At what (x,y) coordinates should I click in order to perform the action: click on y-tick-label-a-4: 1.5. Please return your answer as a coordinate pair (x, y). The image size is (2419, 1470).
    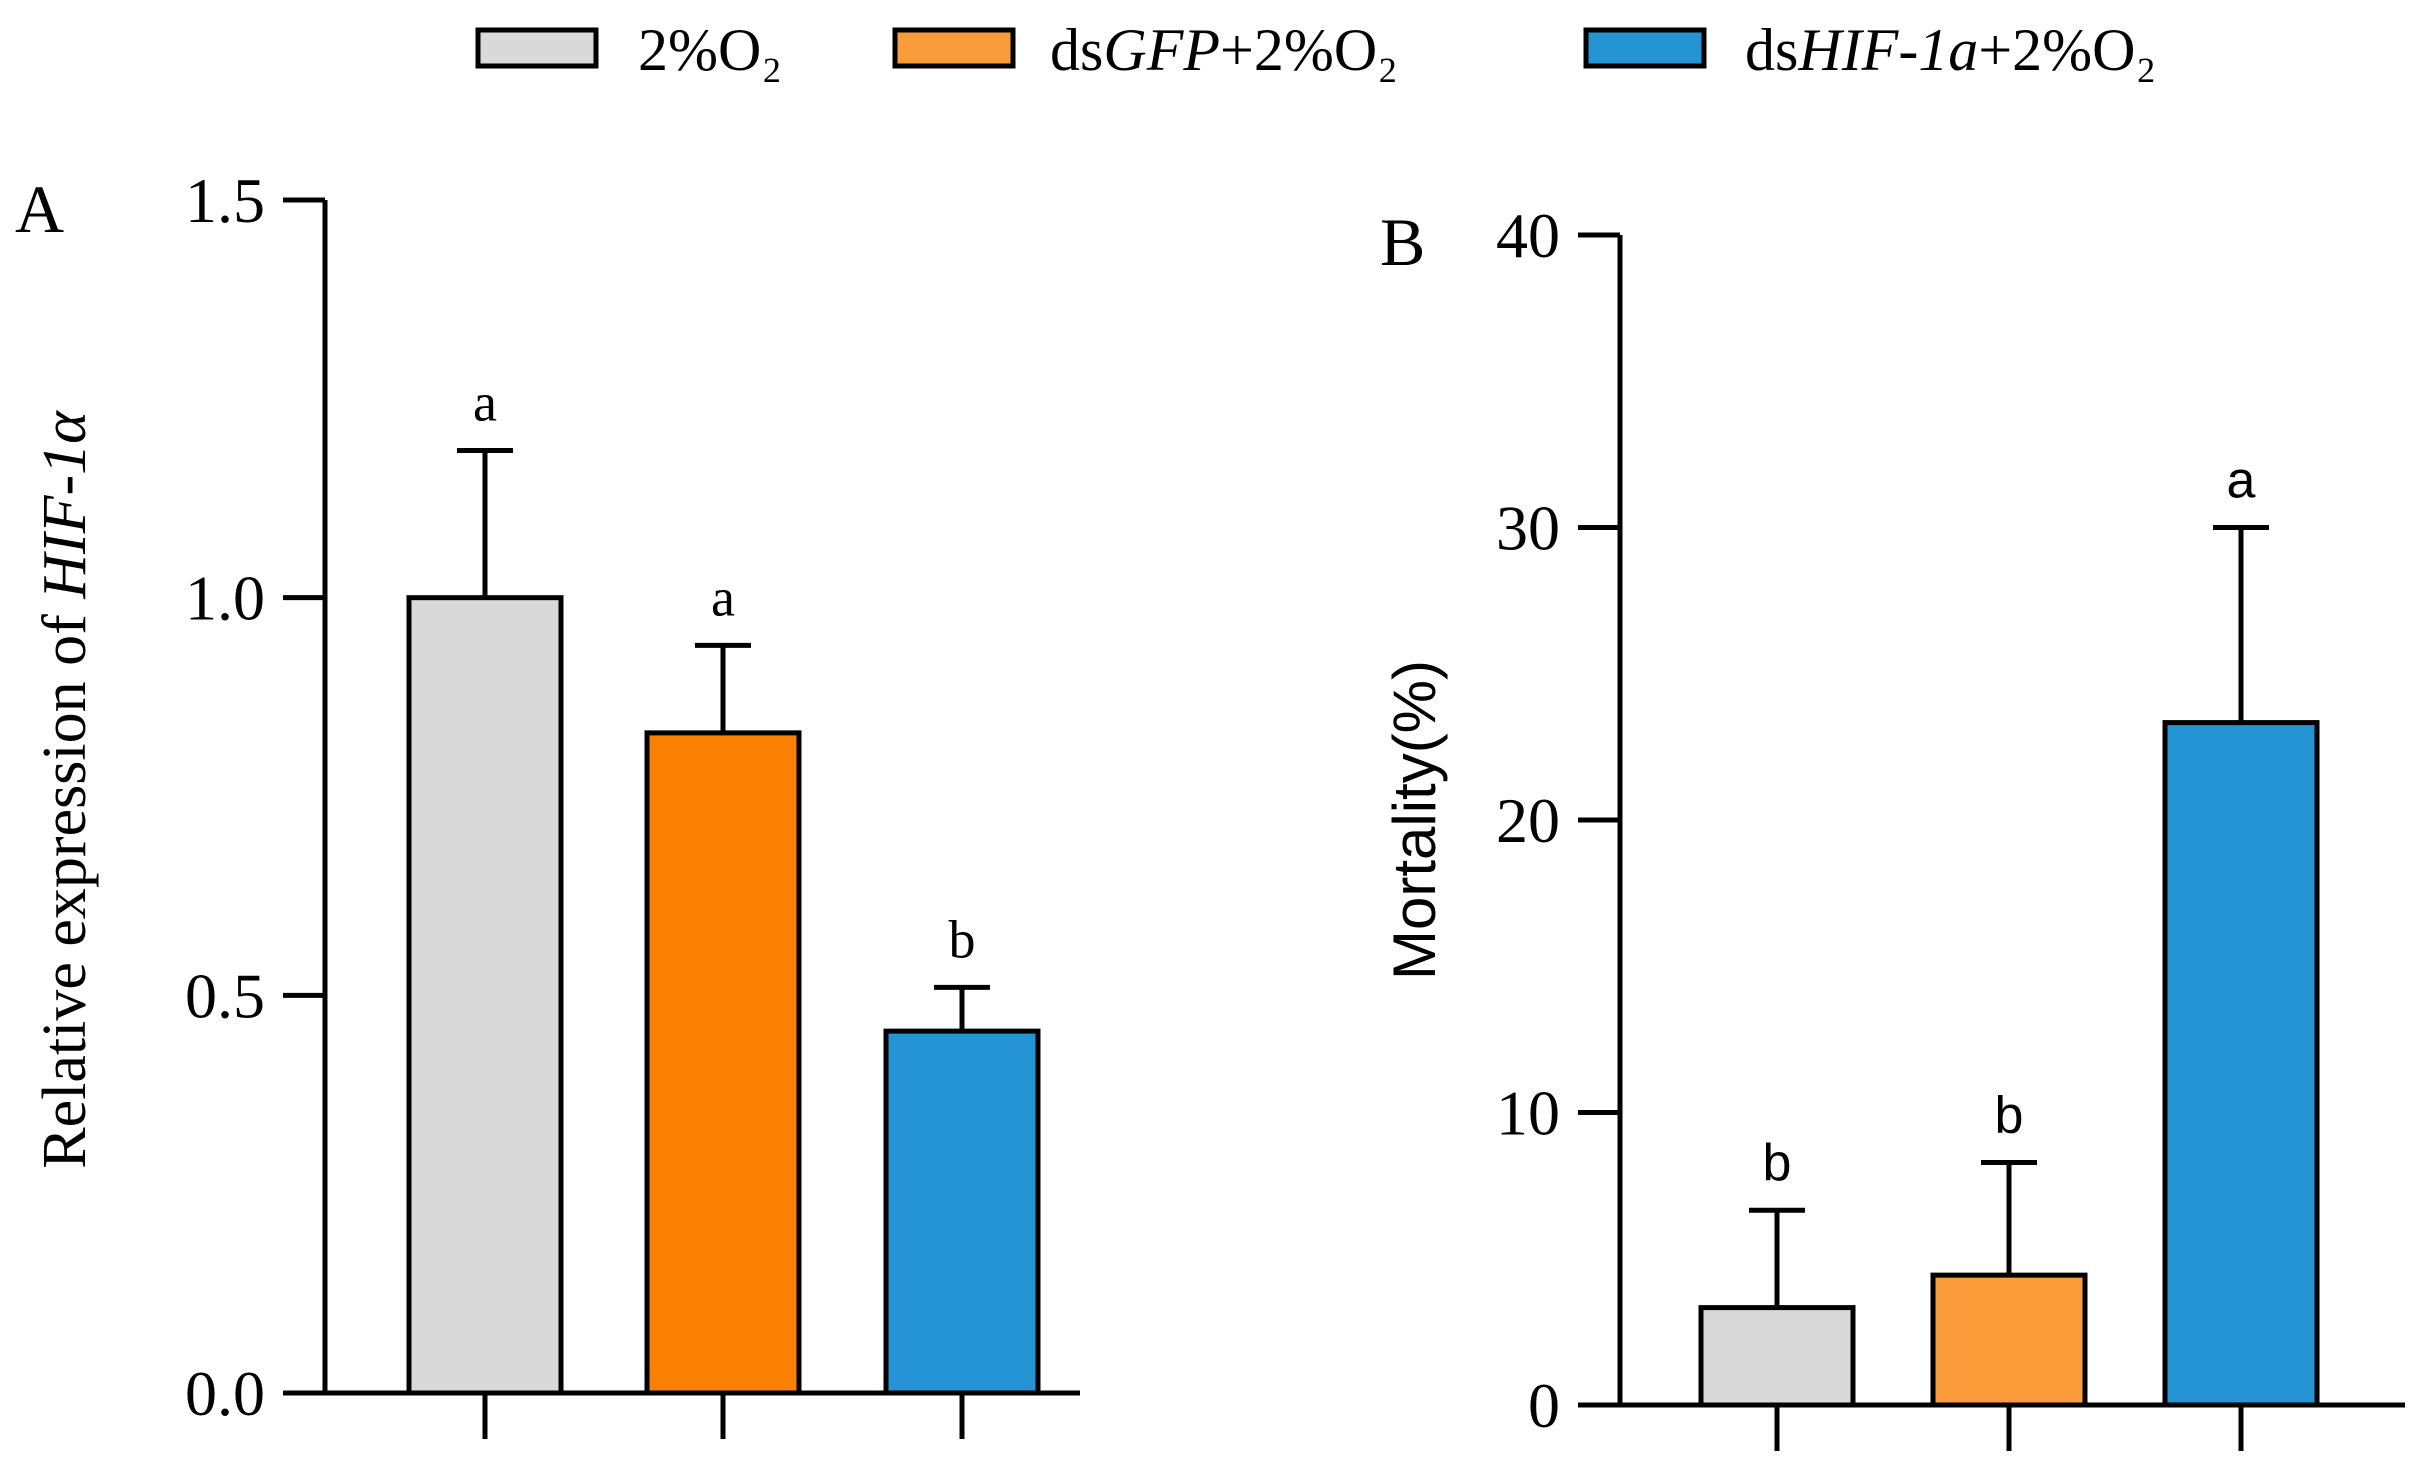
    Looking at the image, I should click on (225, 200).